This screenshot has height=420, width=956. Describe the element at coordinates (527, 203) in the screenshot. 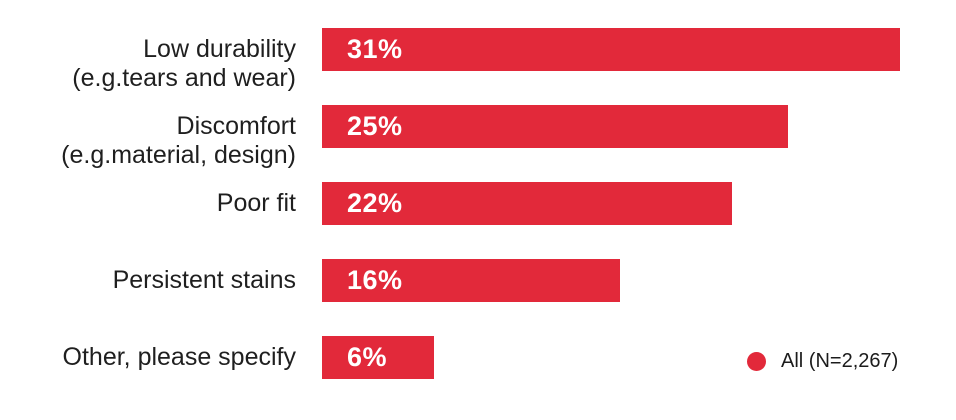

I see `bar: 22%` at that location.